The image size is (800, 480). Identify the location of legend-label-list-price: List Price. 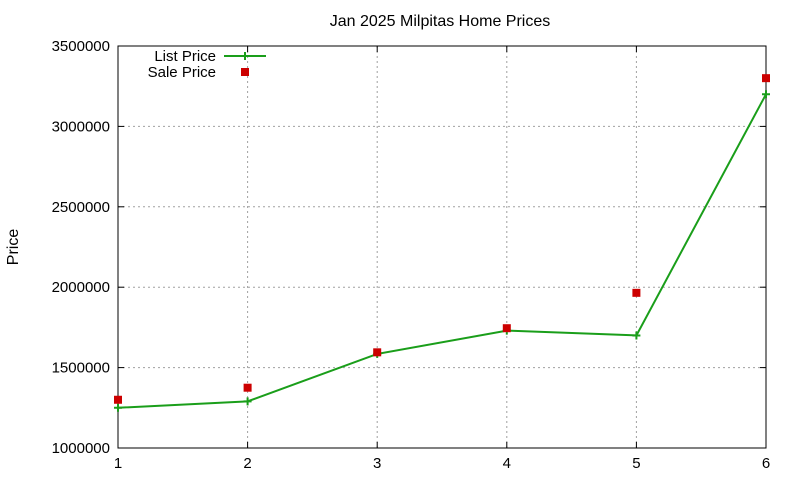
(185, 56).